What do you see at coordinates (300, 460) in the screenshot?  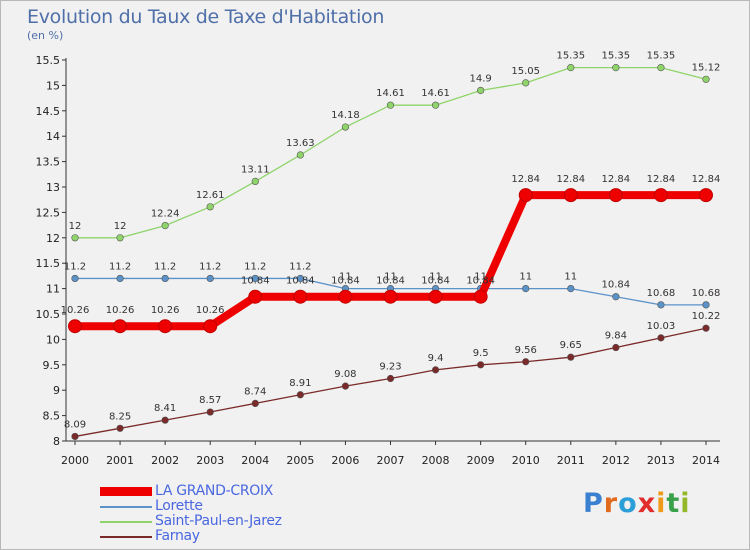 I see `x-tick-label: 2005` at bounding box center [300, 460].